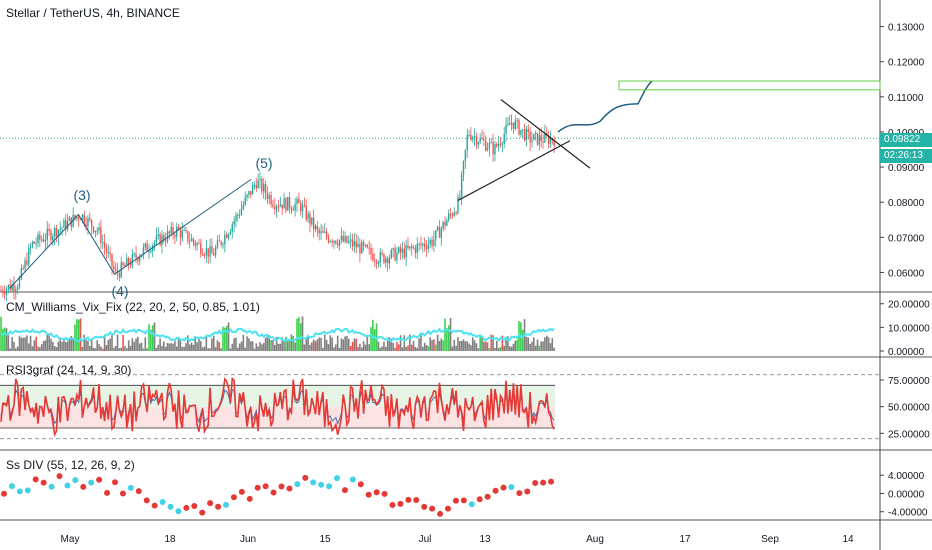  I want to click on y-tick-label: 50.00000, so click(909, 408).